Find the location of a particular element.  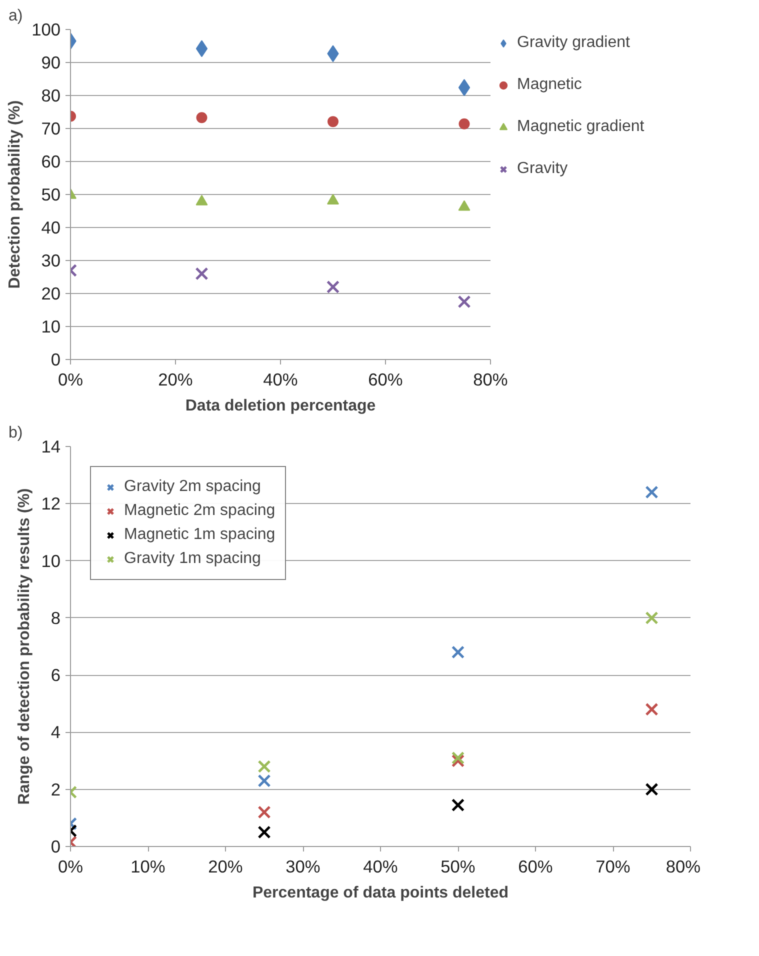

y-tick-label: 8 is located at coordinates (55, 618).